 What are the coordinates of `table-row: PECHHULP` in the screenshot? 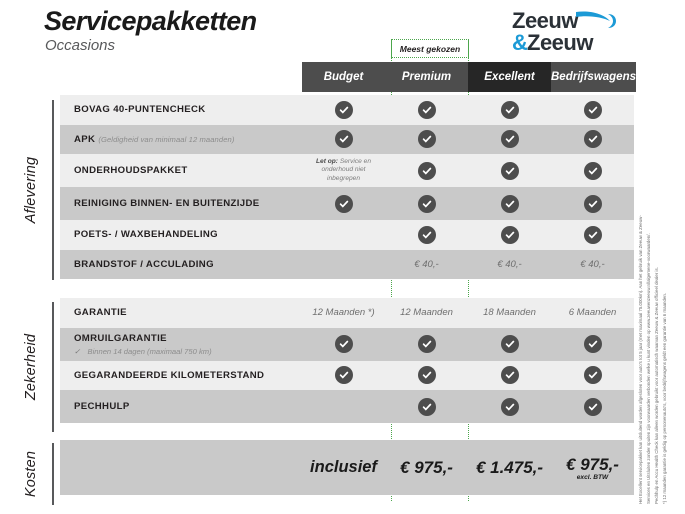 It's located at (347, 406).